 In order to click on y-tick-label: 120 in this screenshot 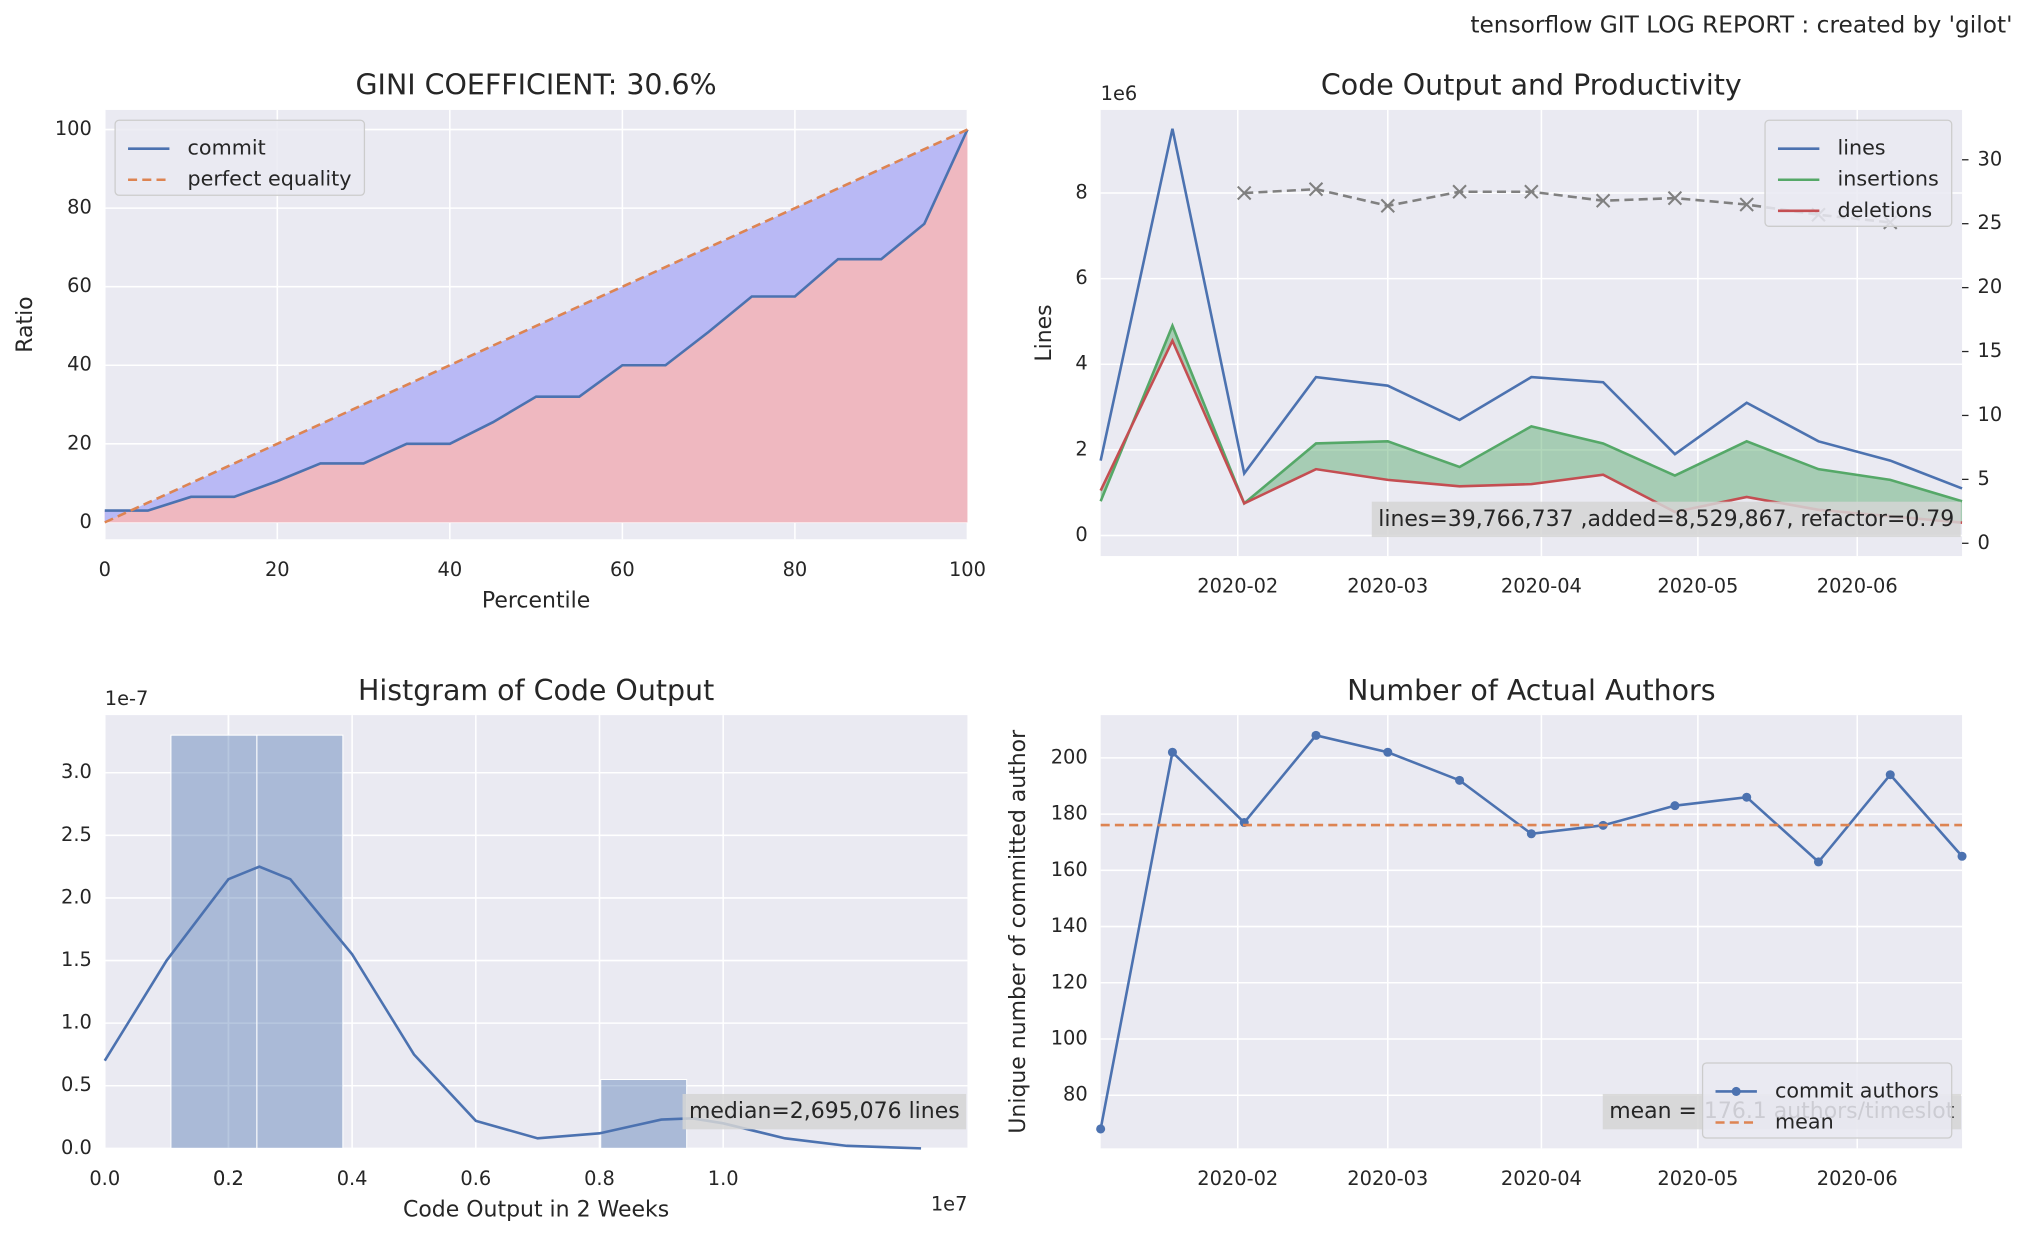, I will do `click(1069, 981)`.